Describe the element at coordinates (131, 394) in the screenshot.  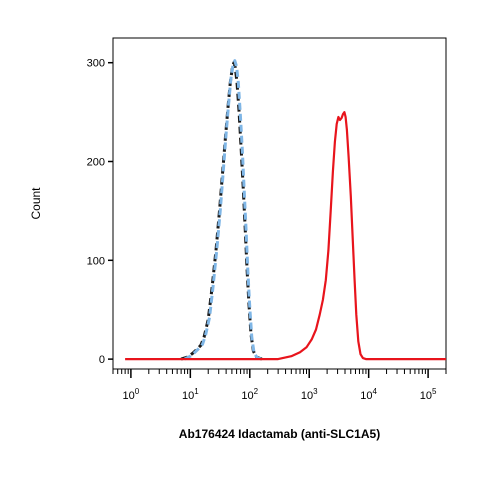
I see `x-tick-label: 10⁰` at that location.